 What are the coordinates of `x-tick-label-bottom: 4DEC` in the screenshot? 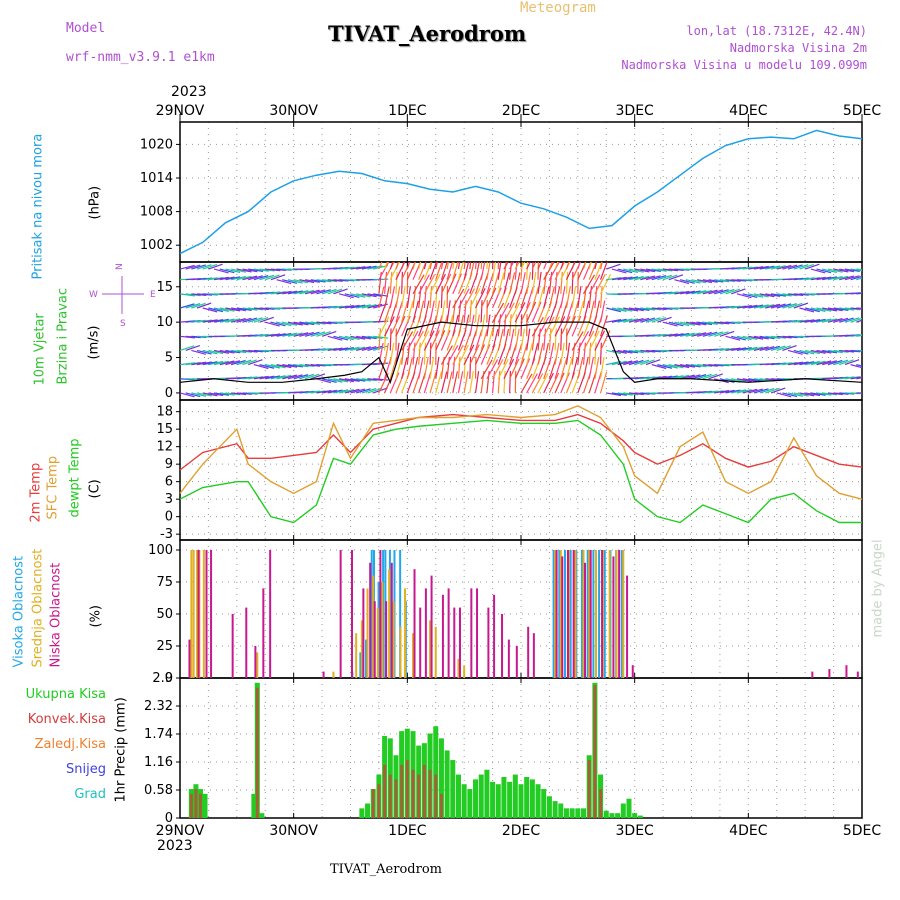 It's located at (748, 831).